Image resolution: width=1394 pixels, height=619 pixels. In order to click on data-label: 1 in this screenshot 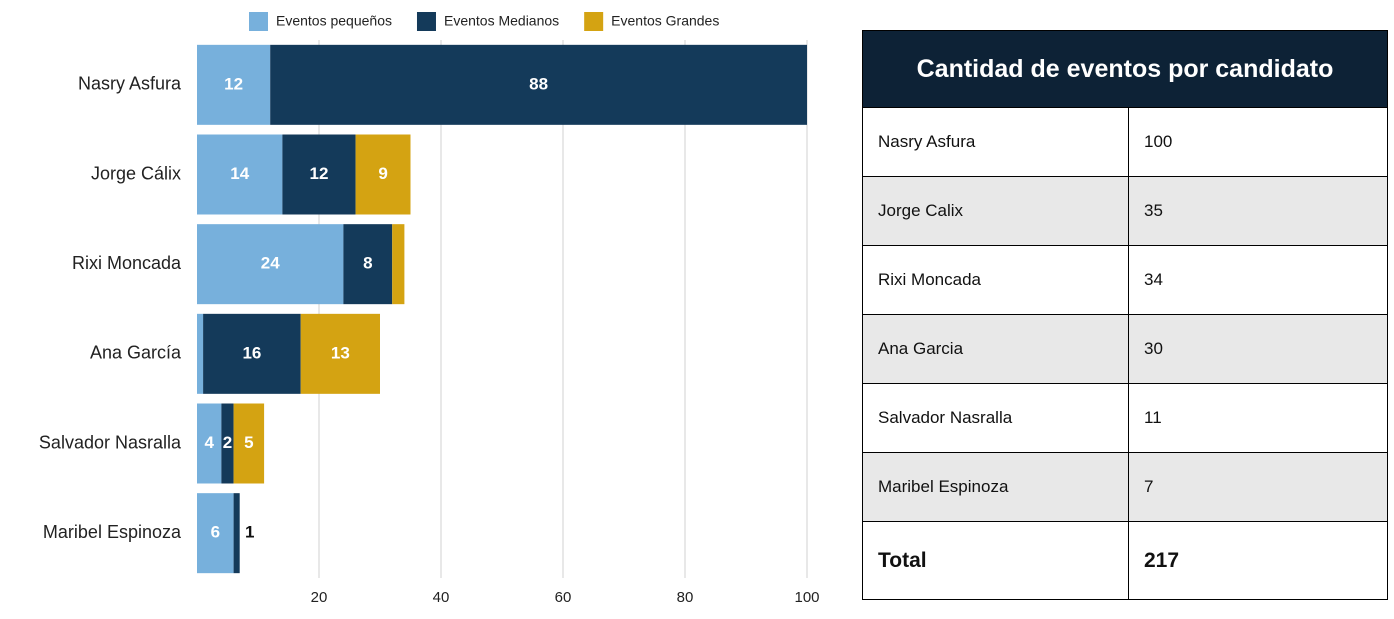, I will do `click(249, 532)`.